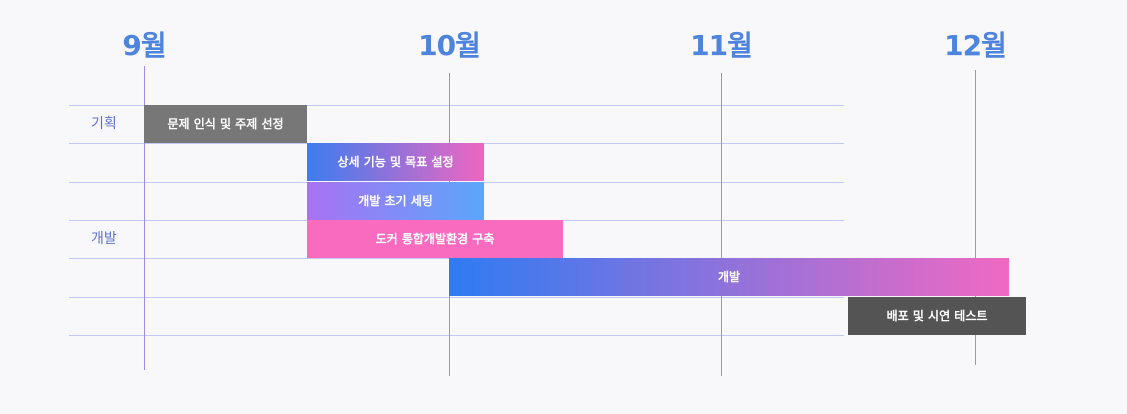 Image resolution: width=1127 pixels, height=414 pixels. What do you see at coordinates (435, 239) in the screenshot?
I see `task-bar: 도커 통합개발환경 구축` at bounding box center [435, 239].